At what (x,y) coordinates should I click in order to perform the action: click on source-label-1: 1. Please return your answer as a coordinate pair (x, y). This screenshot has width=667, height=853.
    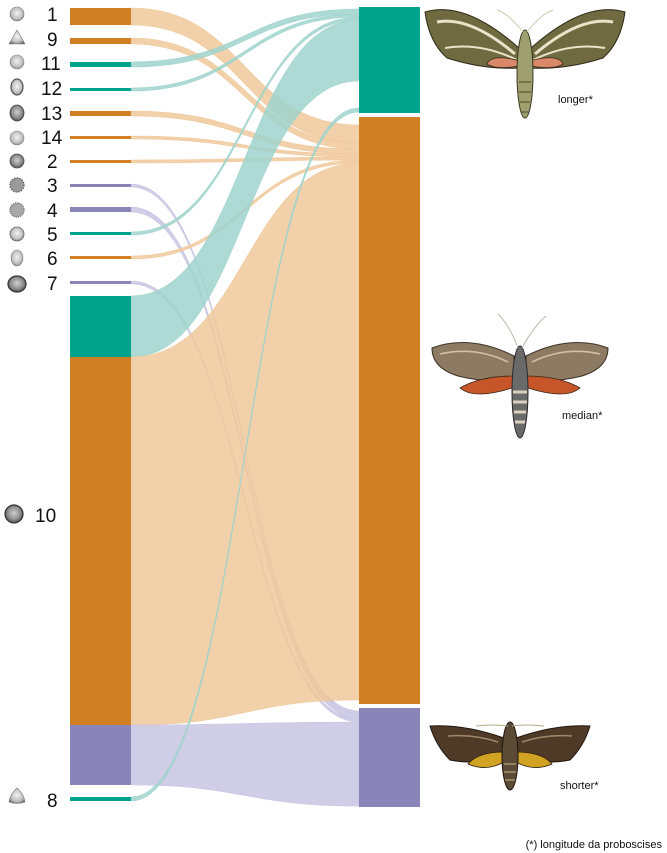
    Looking at the image, I should click on (52, 15).